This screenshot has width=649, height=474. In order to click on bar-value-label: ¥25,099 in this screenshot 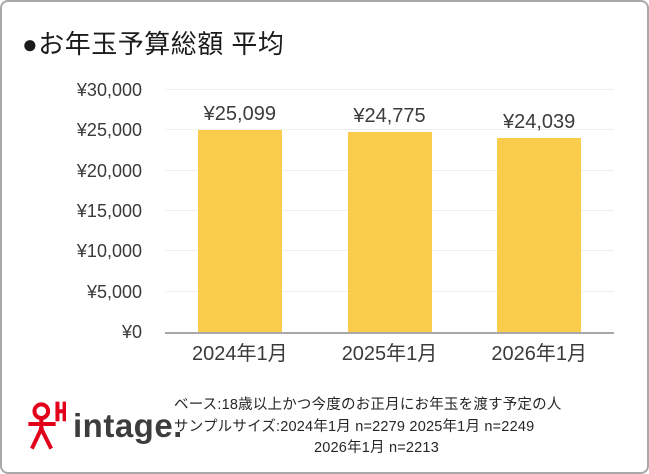, I will do `click(239, 113)`.